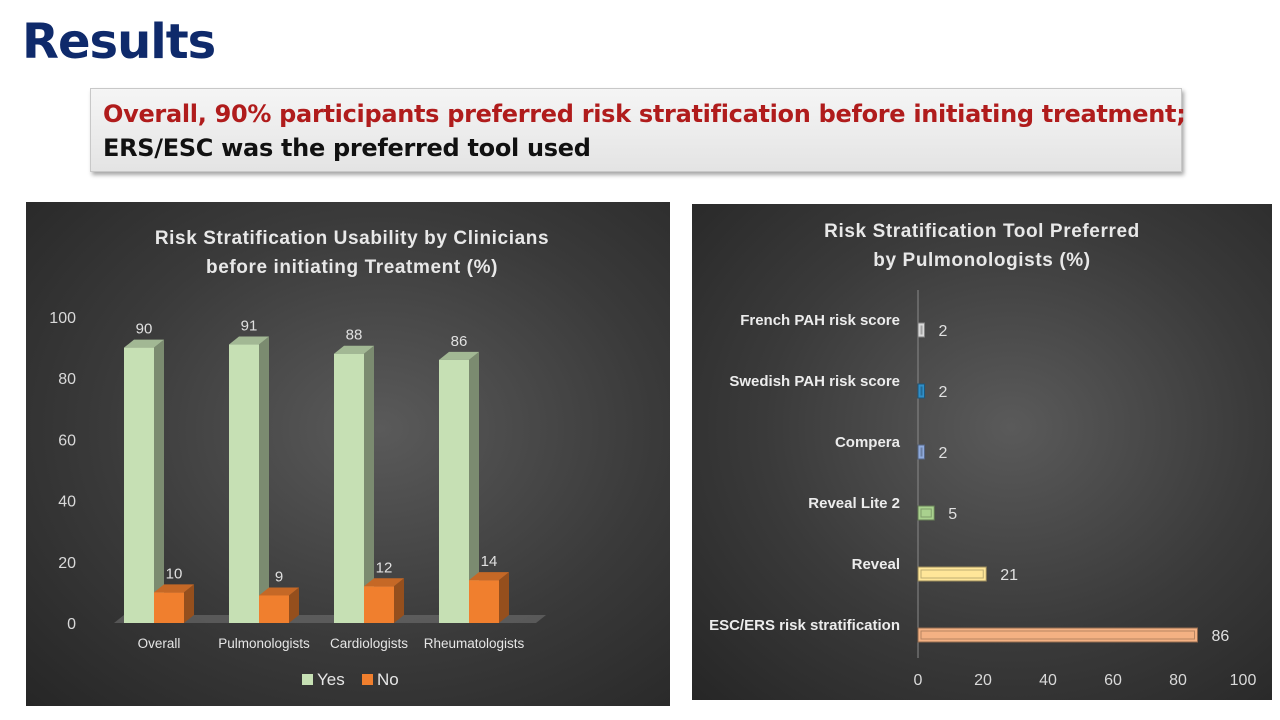 The height and width of the screenshot is (720, 1280). Describe the element at coordinates (139, 485) in the screenshot. I see `bar-yes-overall` at that location.